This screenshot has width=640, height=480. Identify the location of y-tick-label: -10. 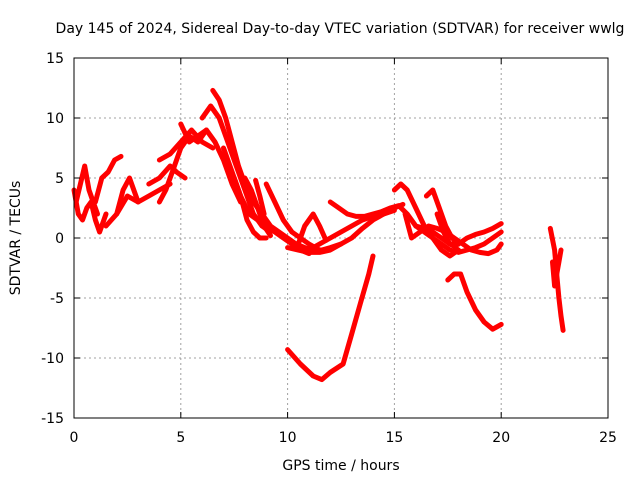
(52, 359).